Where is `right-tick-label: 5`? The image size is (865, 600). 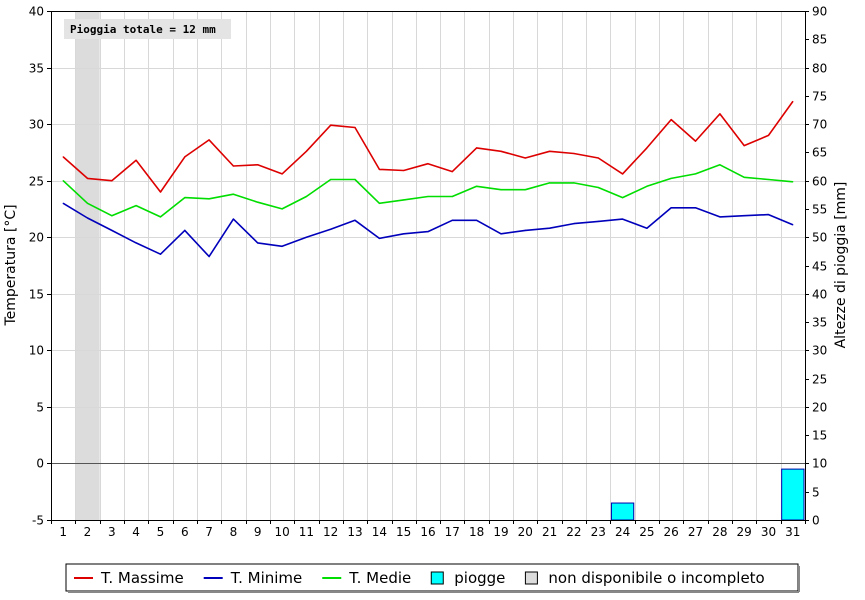 right-tick-label: 5 is located at coordinates (816, 493).